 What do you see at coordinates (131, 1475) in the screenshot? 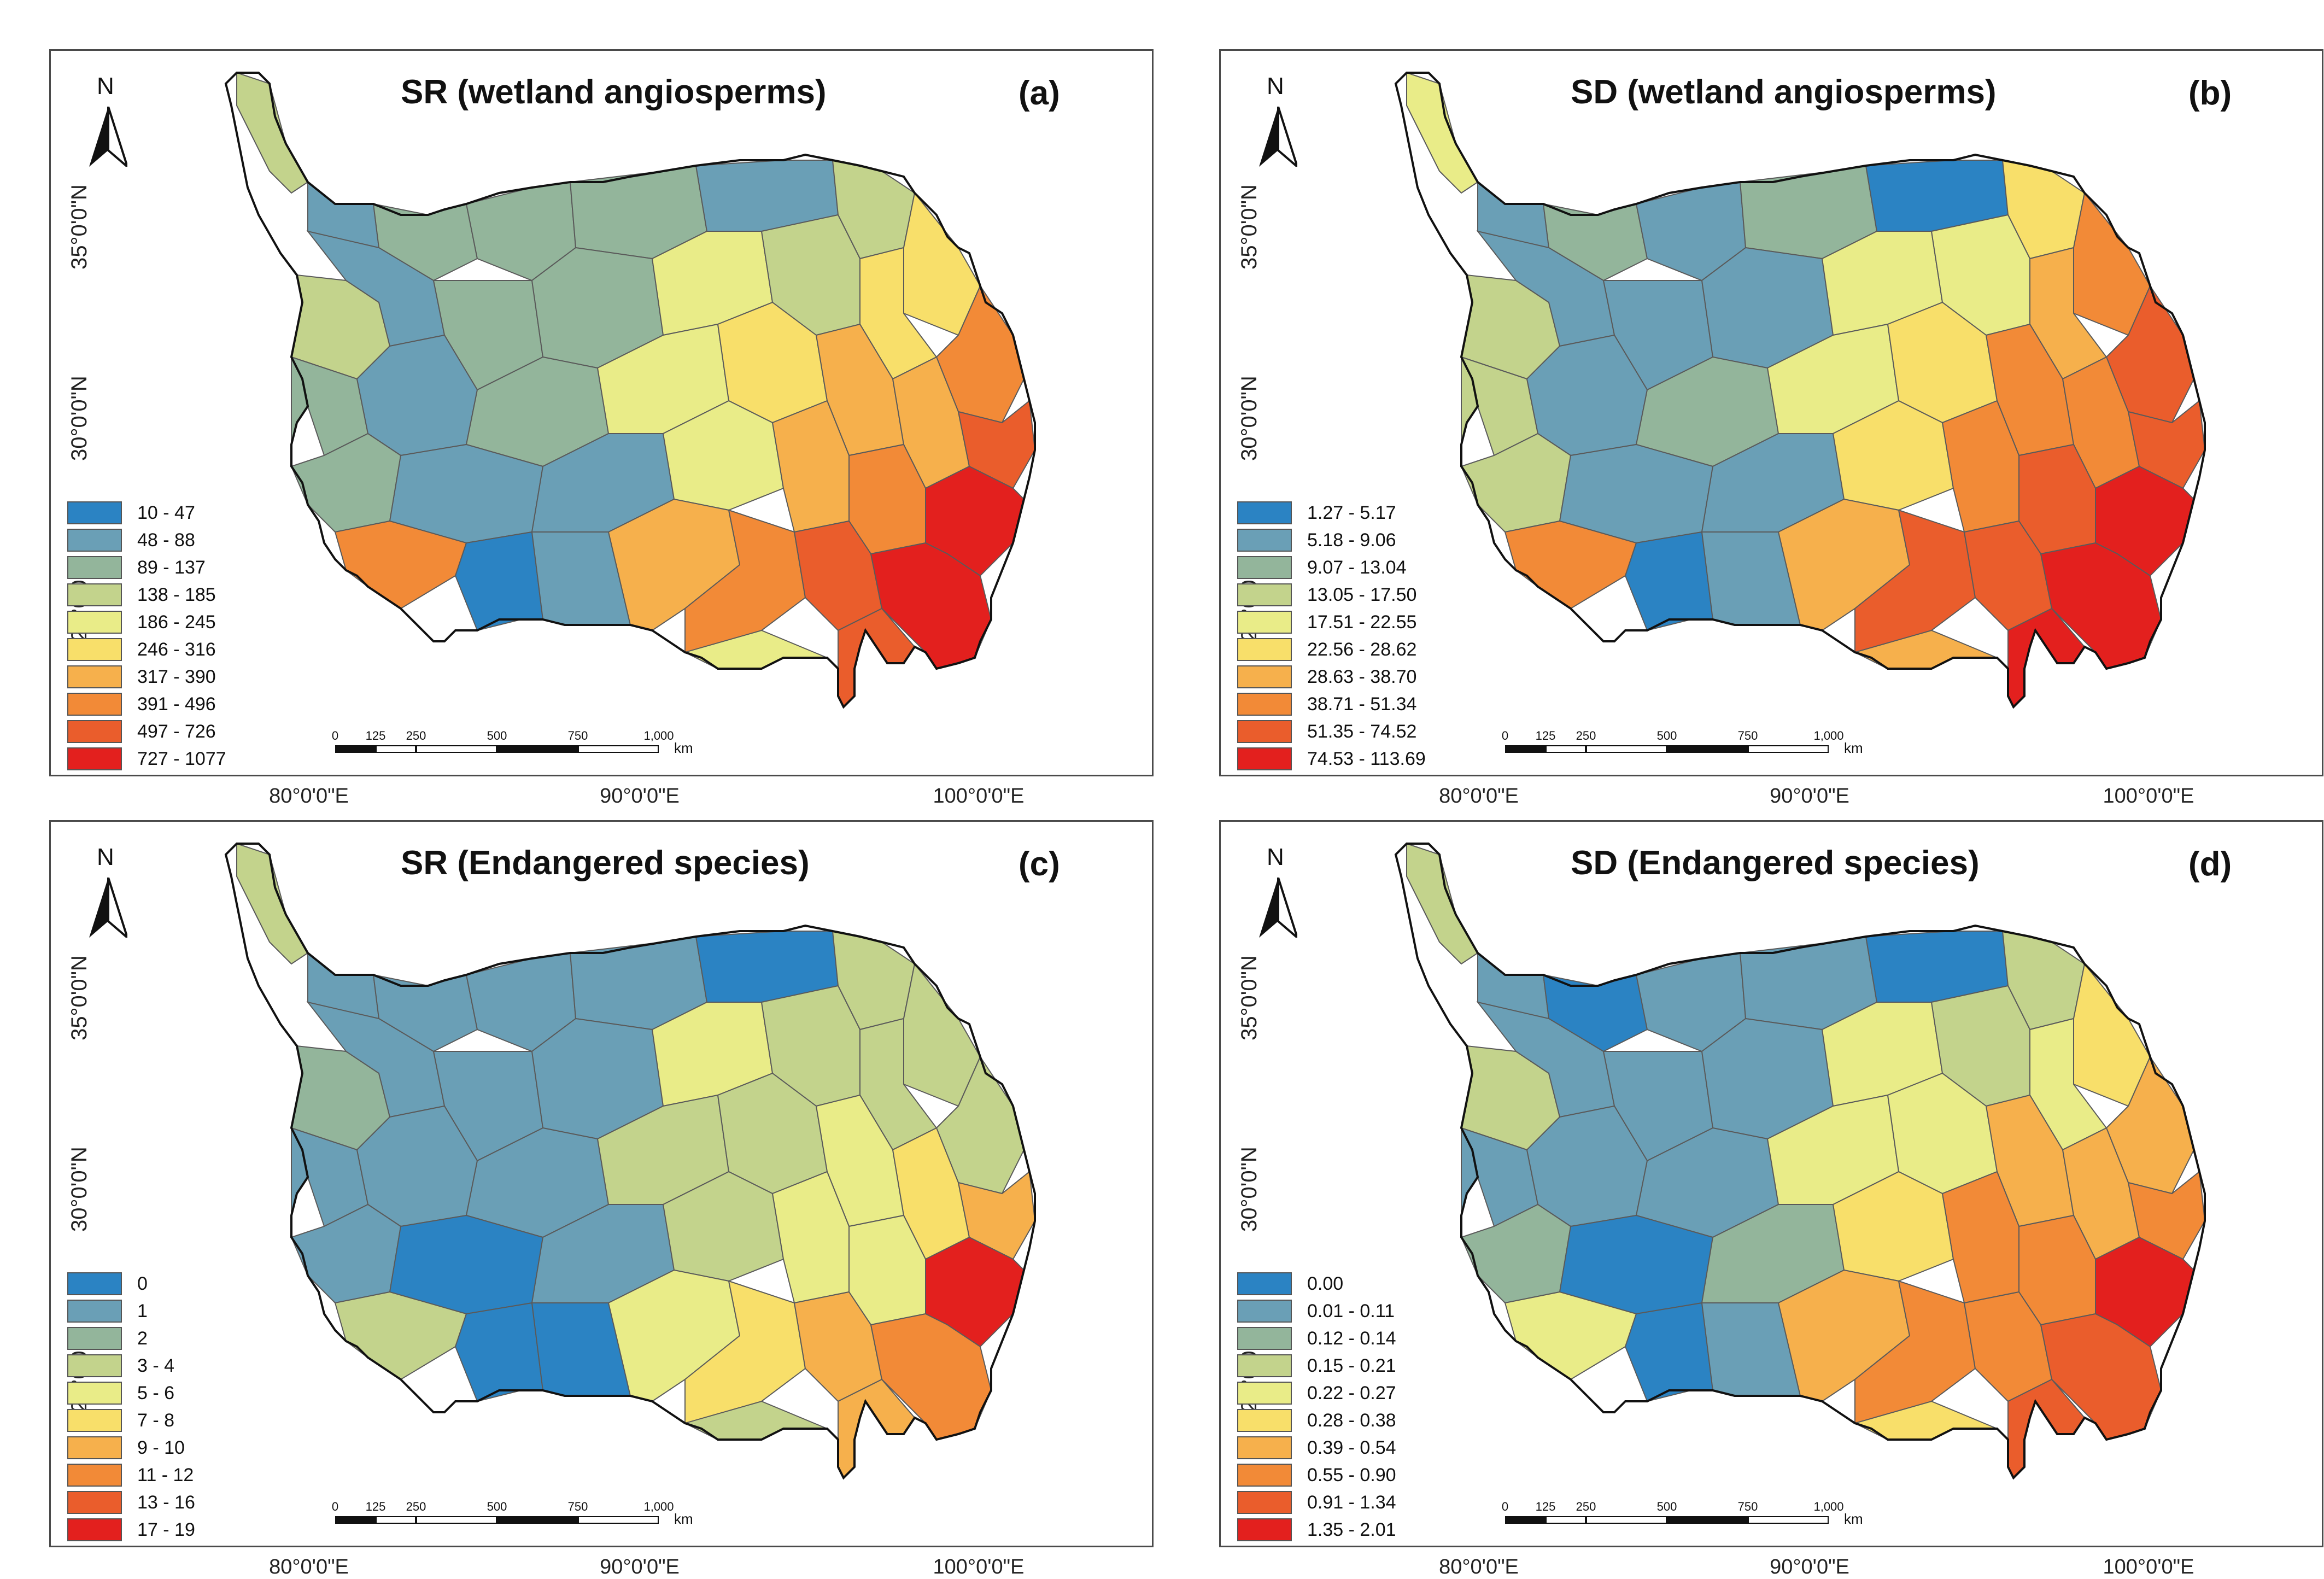
I see `legend-item: 11 - 12` at bounding box center [131, 1475].